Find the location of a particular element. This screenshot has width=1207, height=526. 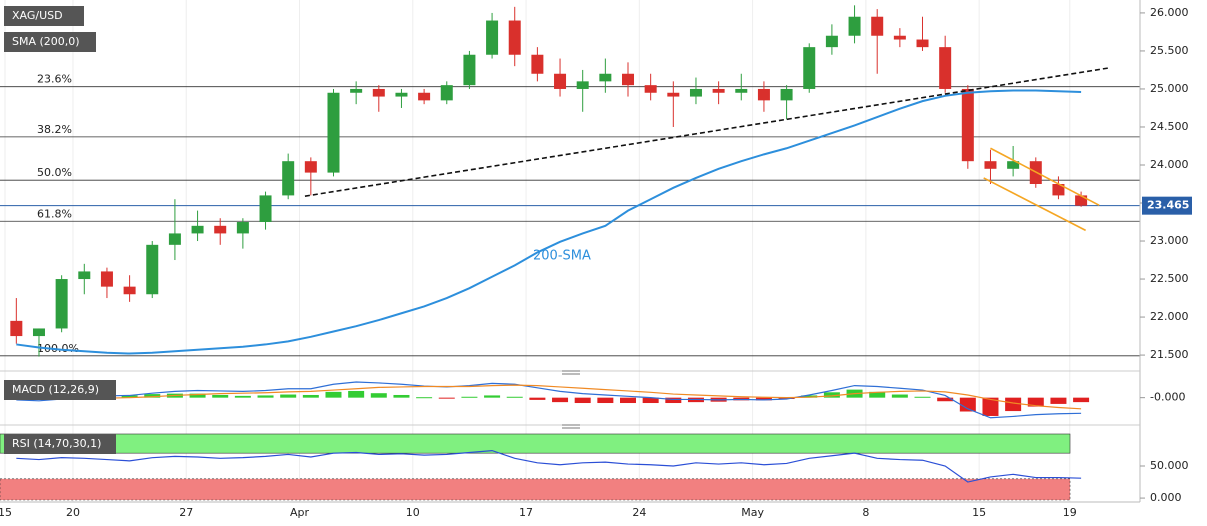

y-tick-label: 23.000 is located at coordinates (1169, 240).